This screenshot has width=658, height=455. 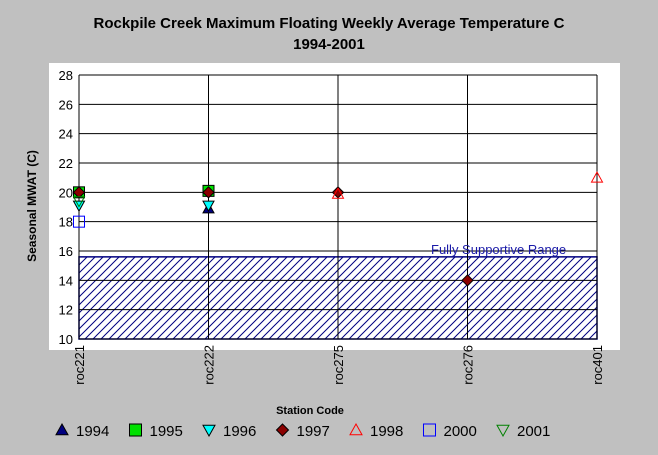 I want to click on x-tick-label: roc401, so click(x=597, y=365).